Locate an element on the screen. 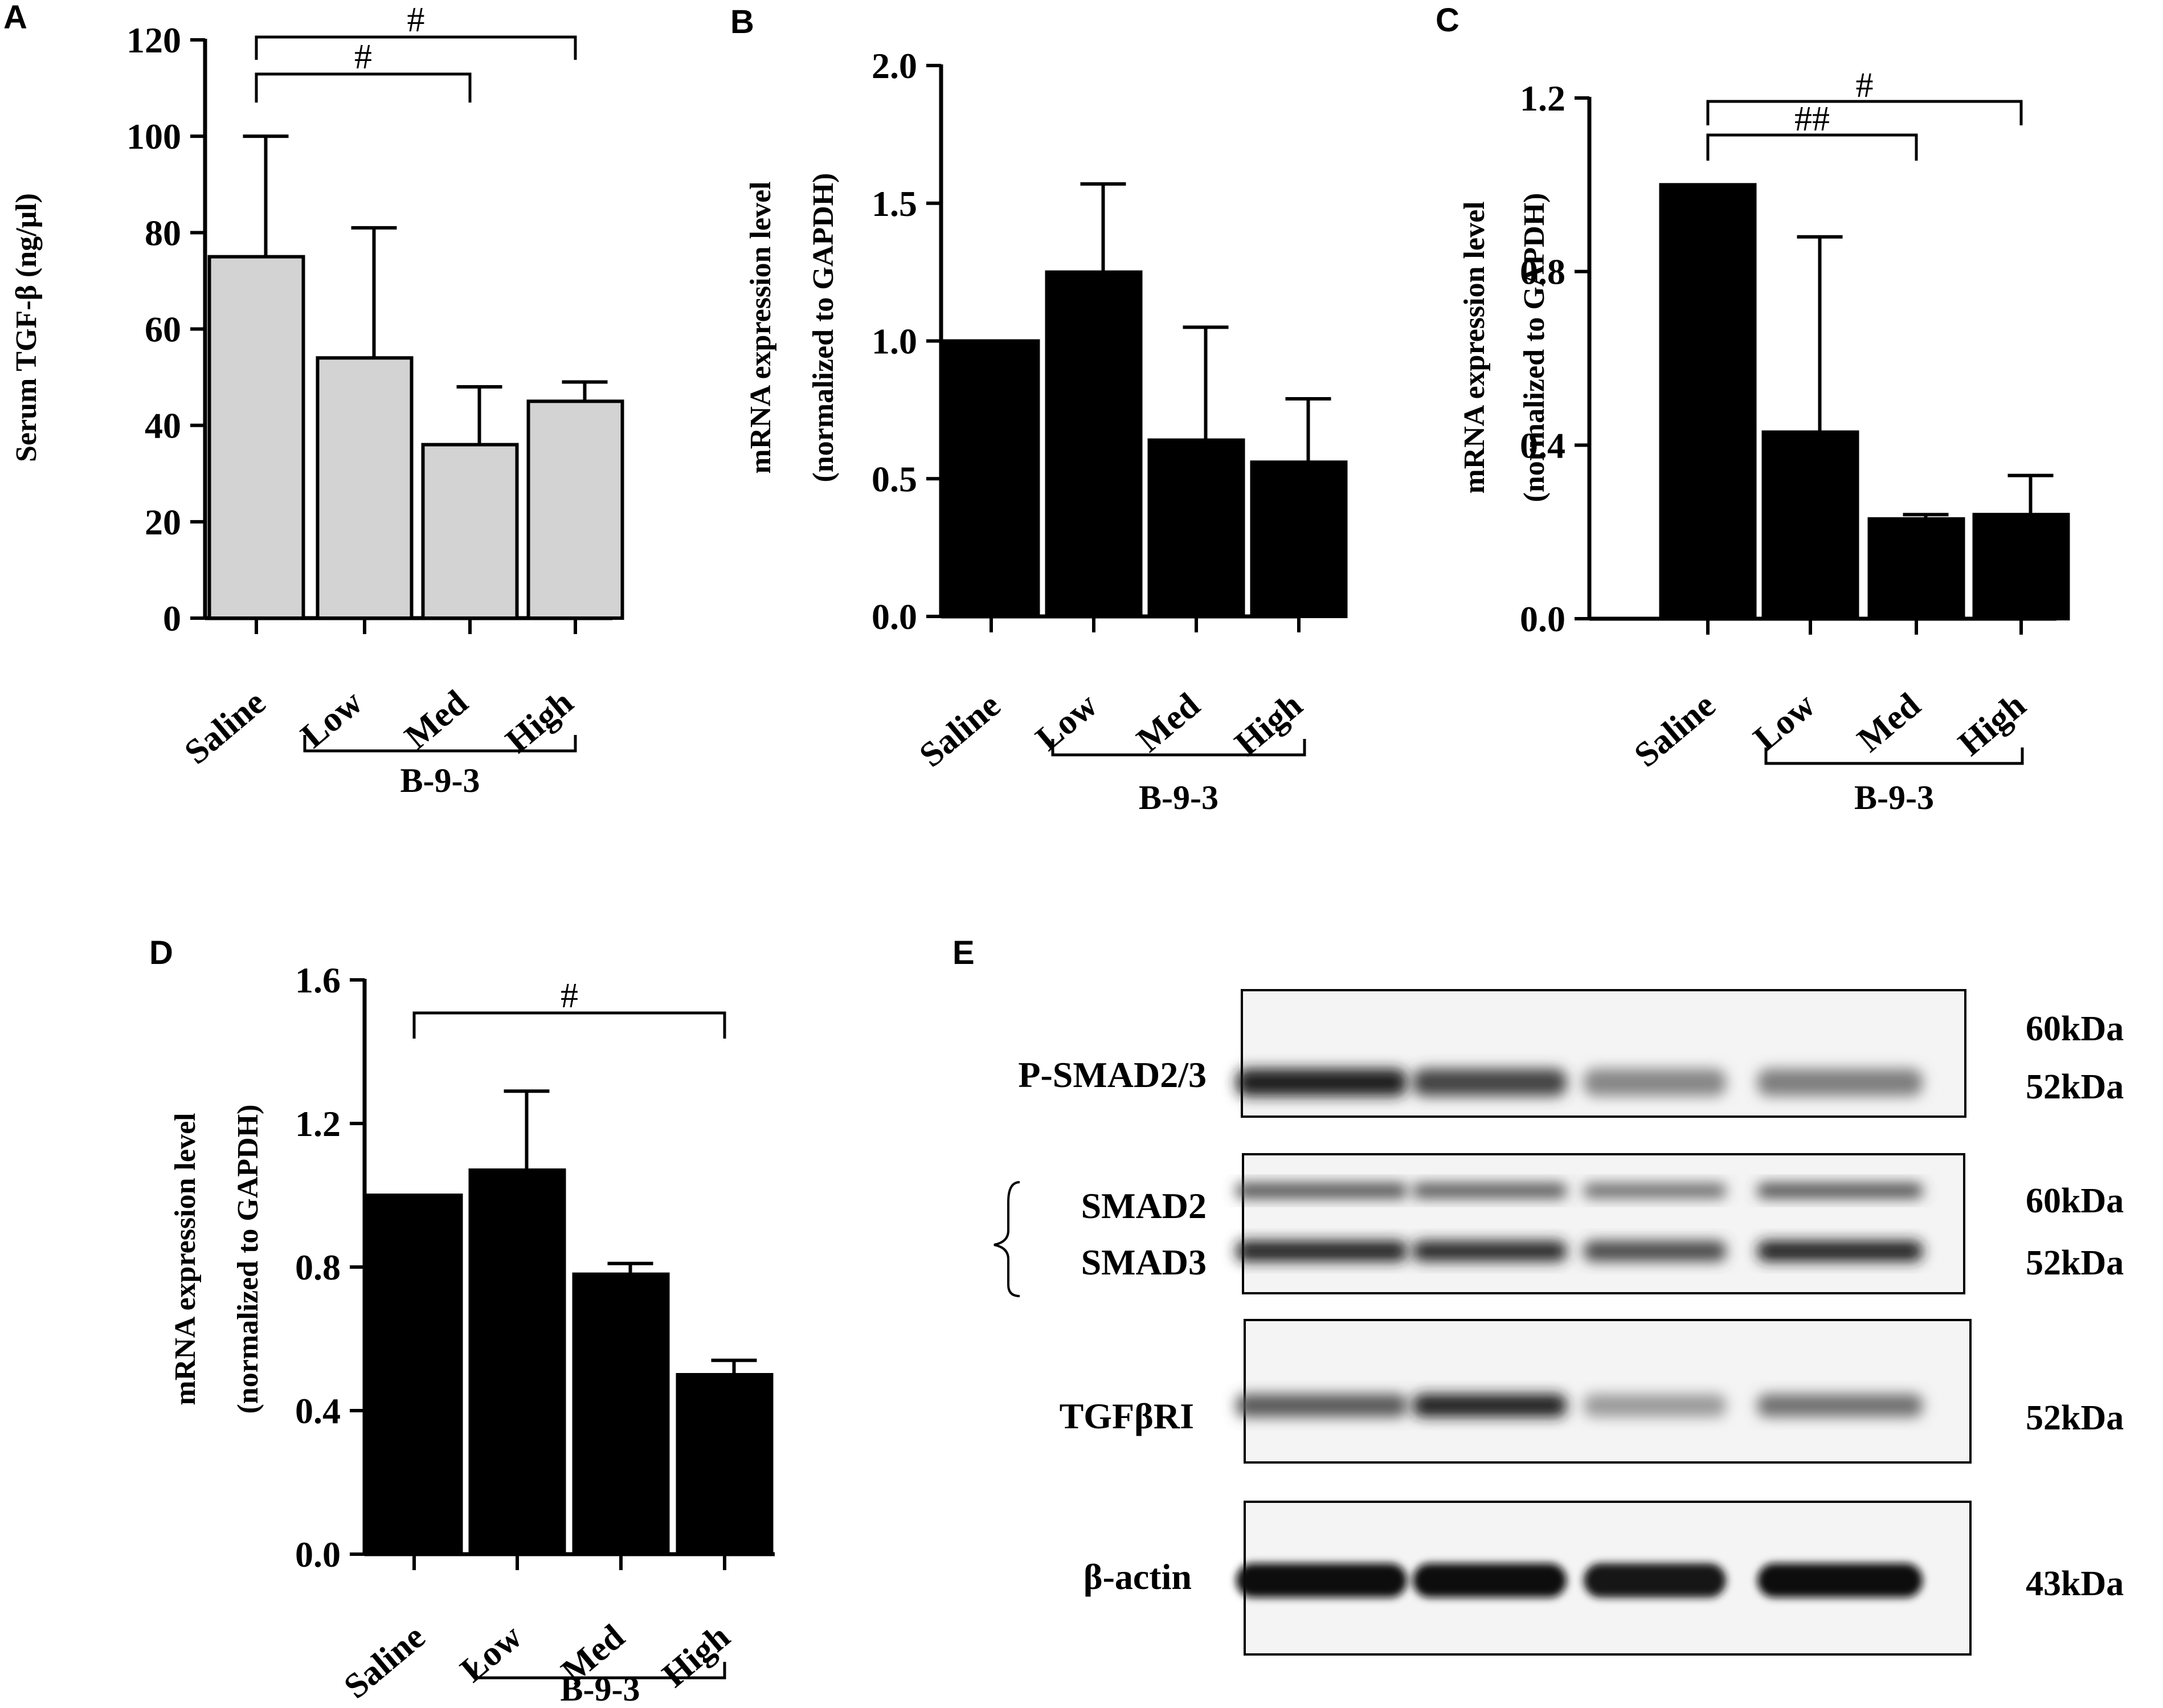  panel-c-y-tick-label: 0.4 is located at coordinates (1543, 445).